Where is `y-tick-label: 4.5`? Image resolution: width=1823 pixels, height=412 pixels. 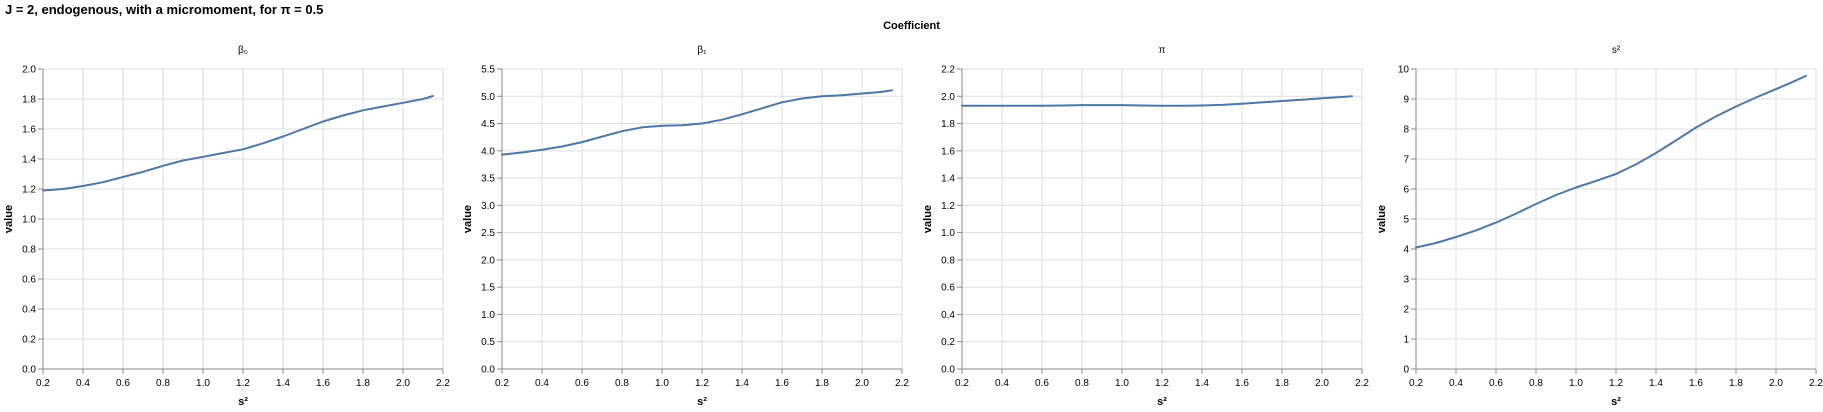 y-tick-label: 4.5 is located at coordinates (488, 124).